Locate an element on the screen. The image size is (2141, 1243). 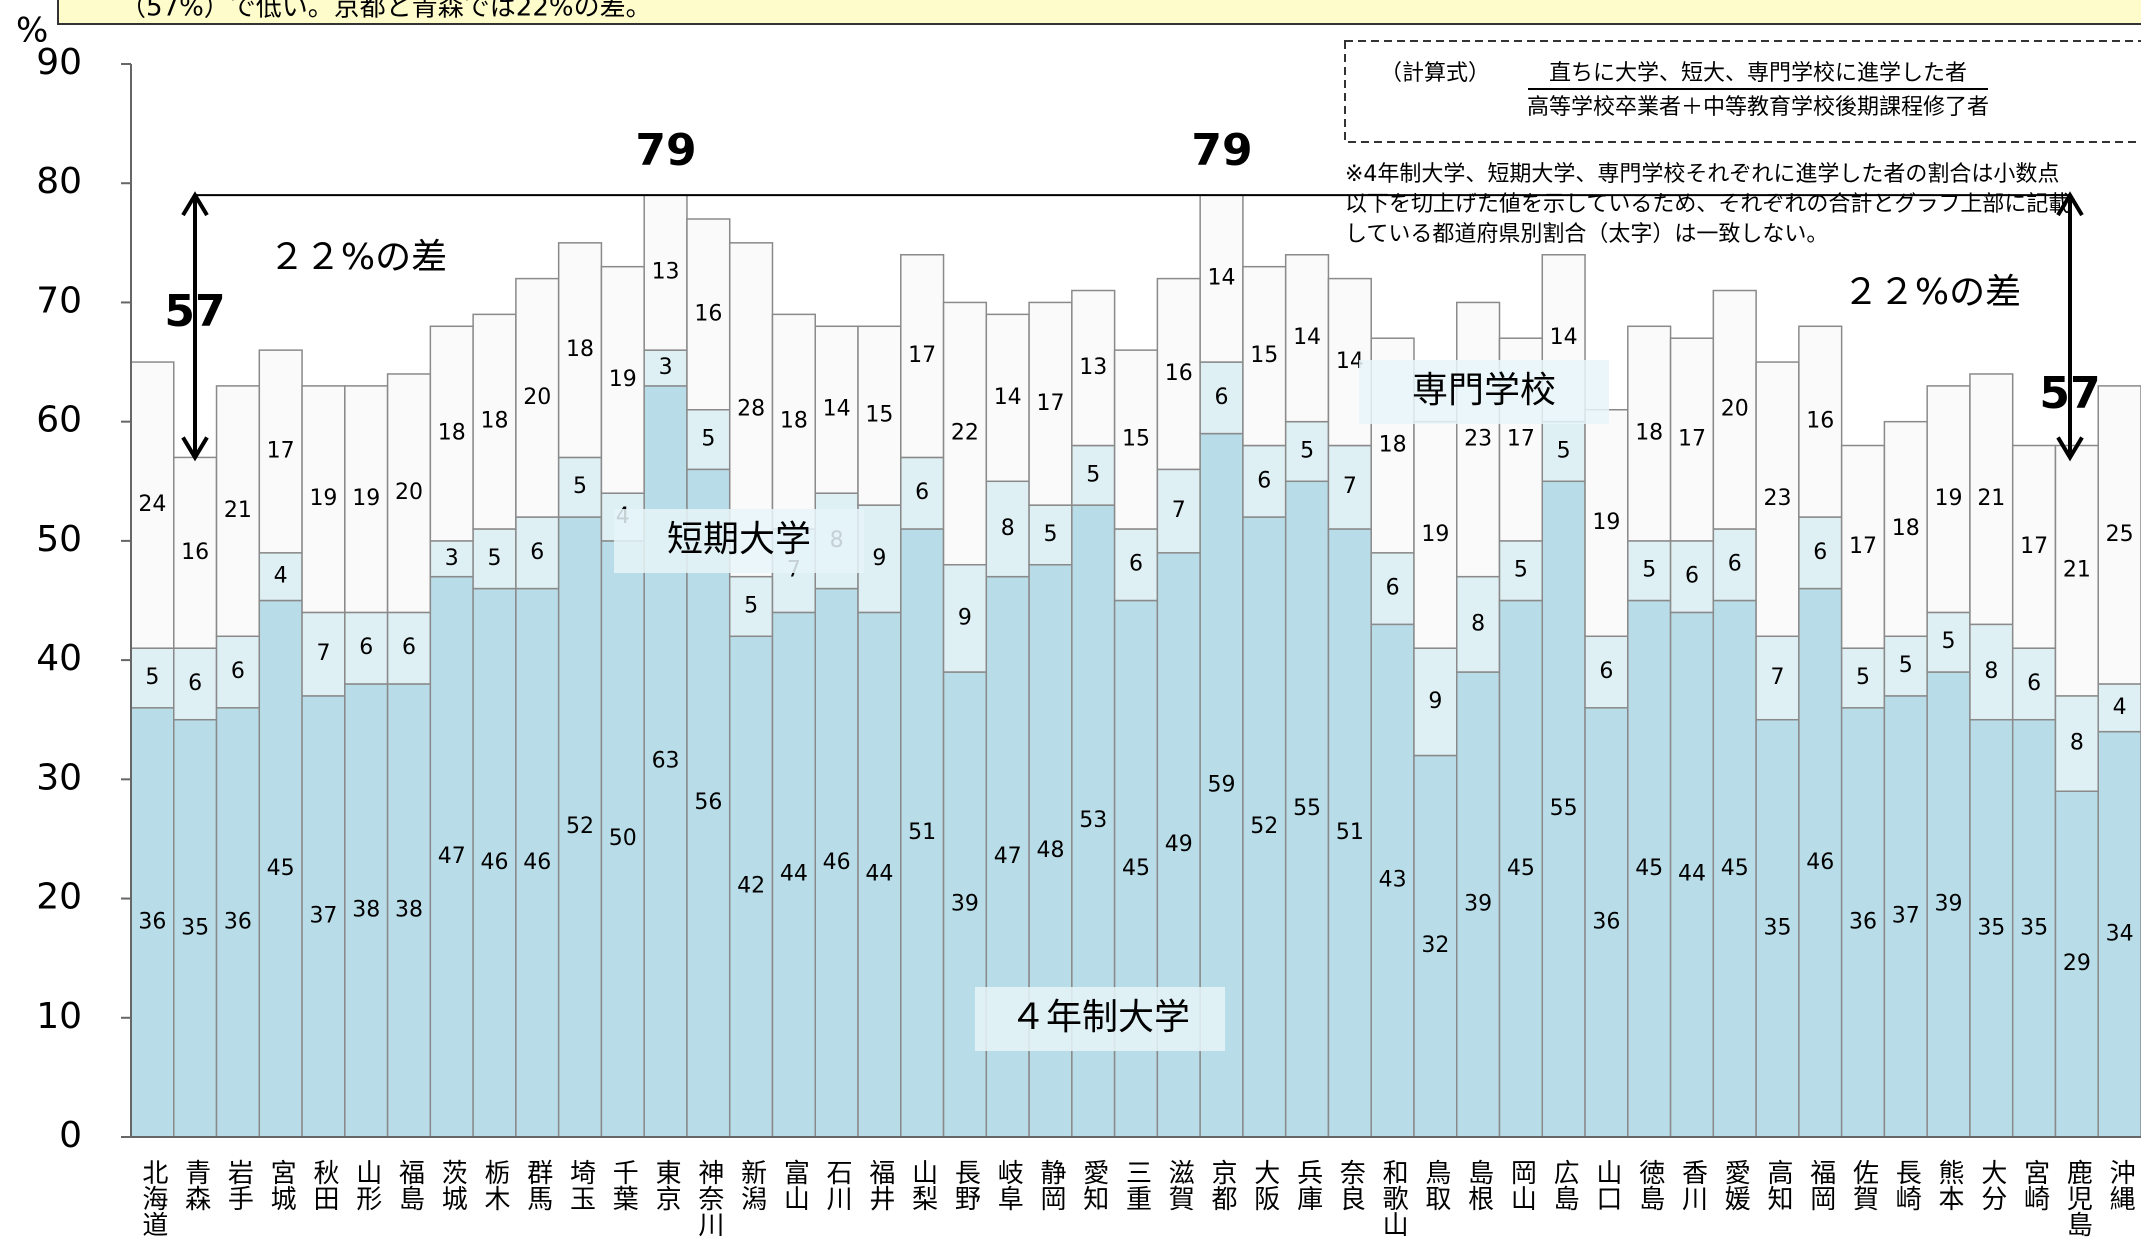
data-label: 24 is located at coordinates (152, 504).